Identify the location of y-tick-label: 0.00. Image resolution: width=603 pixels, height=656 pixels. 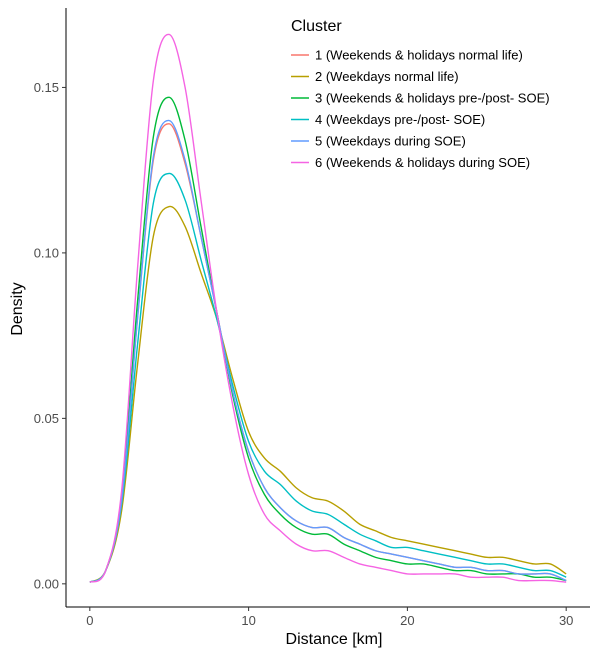
(46, 583).